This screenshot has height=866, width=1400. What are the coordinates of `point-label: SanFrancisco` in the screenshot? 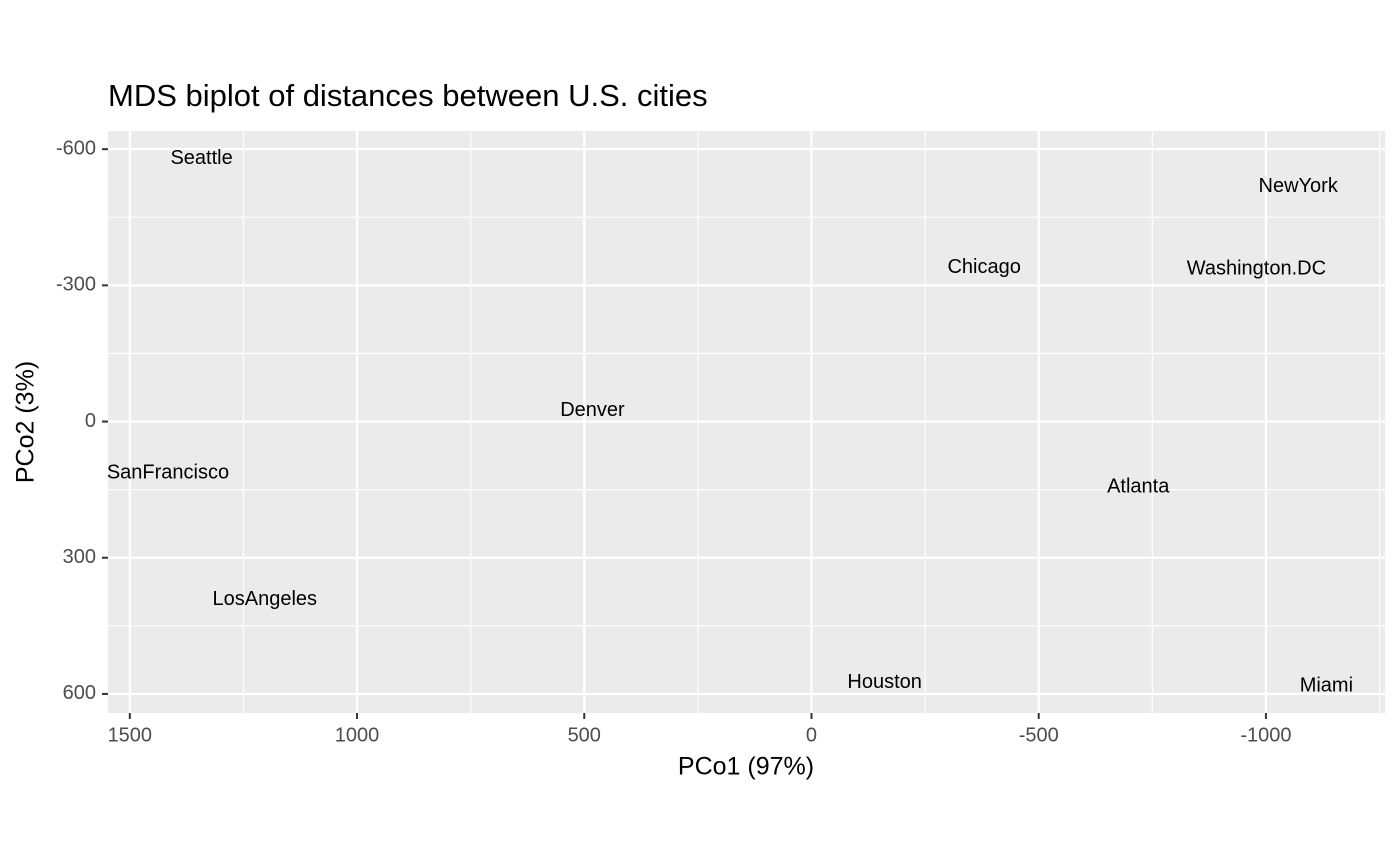 It's located at (168, 473).